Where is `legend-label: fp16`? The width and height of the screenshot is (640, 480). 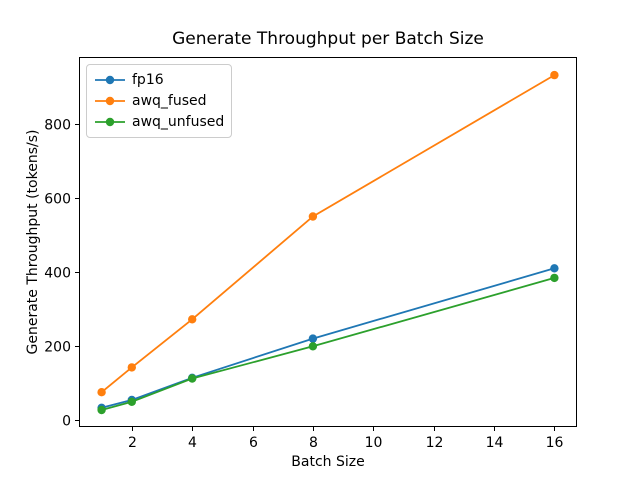 legend-label: fp16 is located at coordinates (148, 79).